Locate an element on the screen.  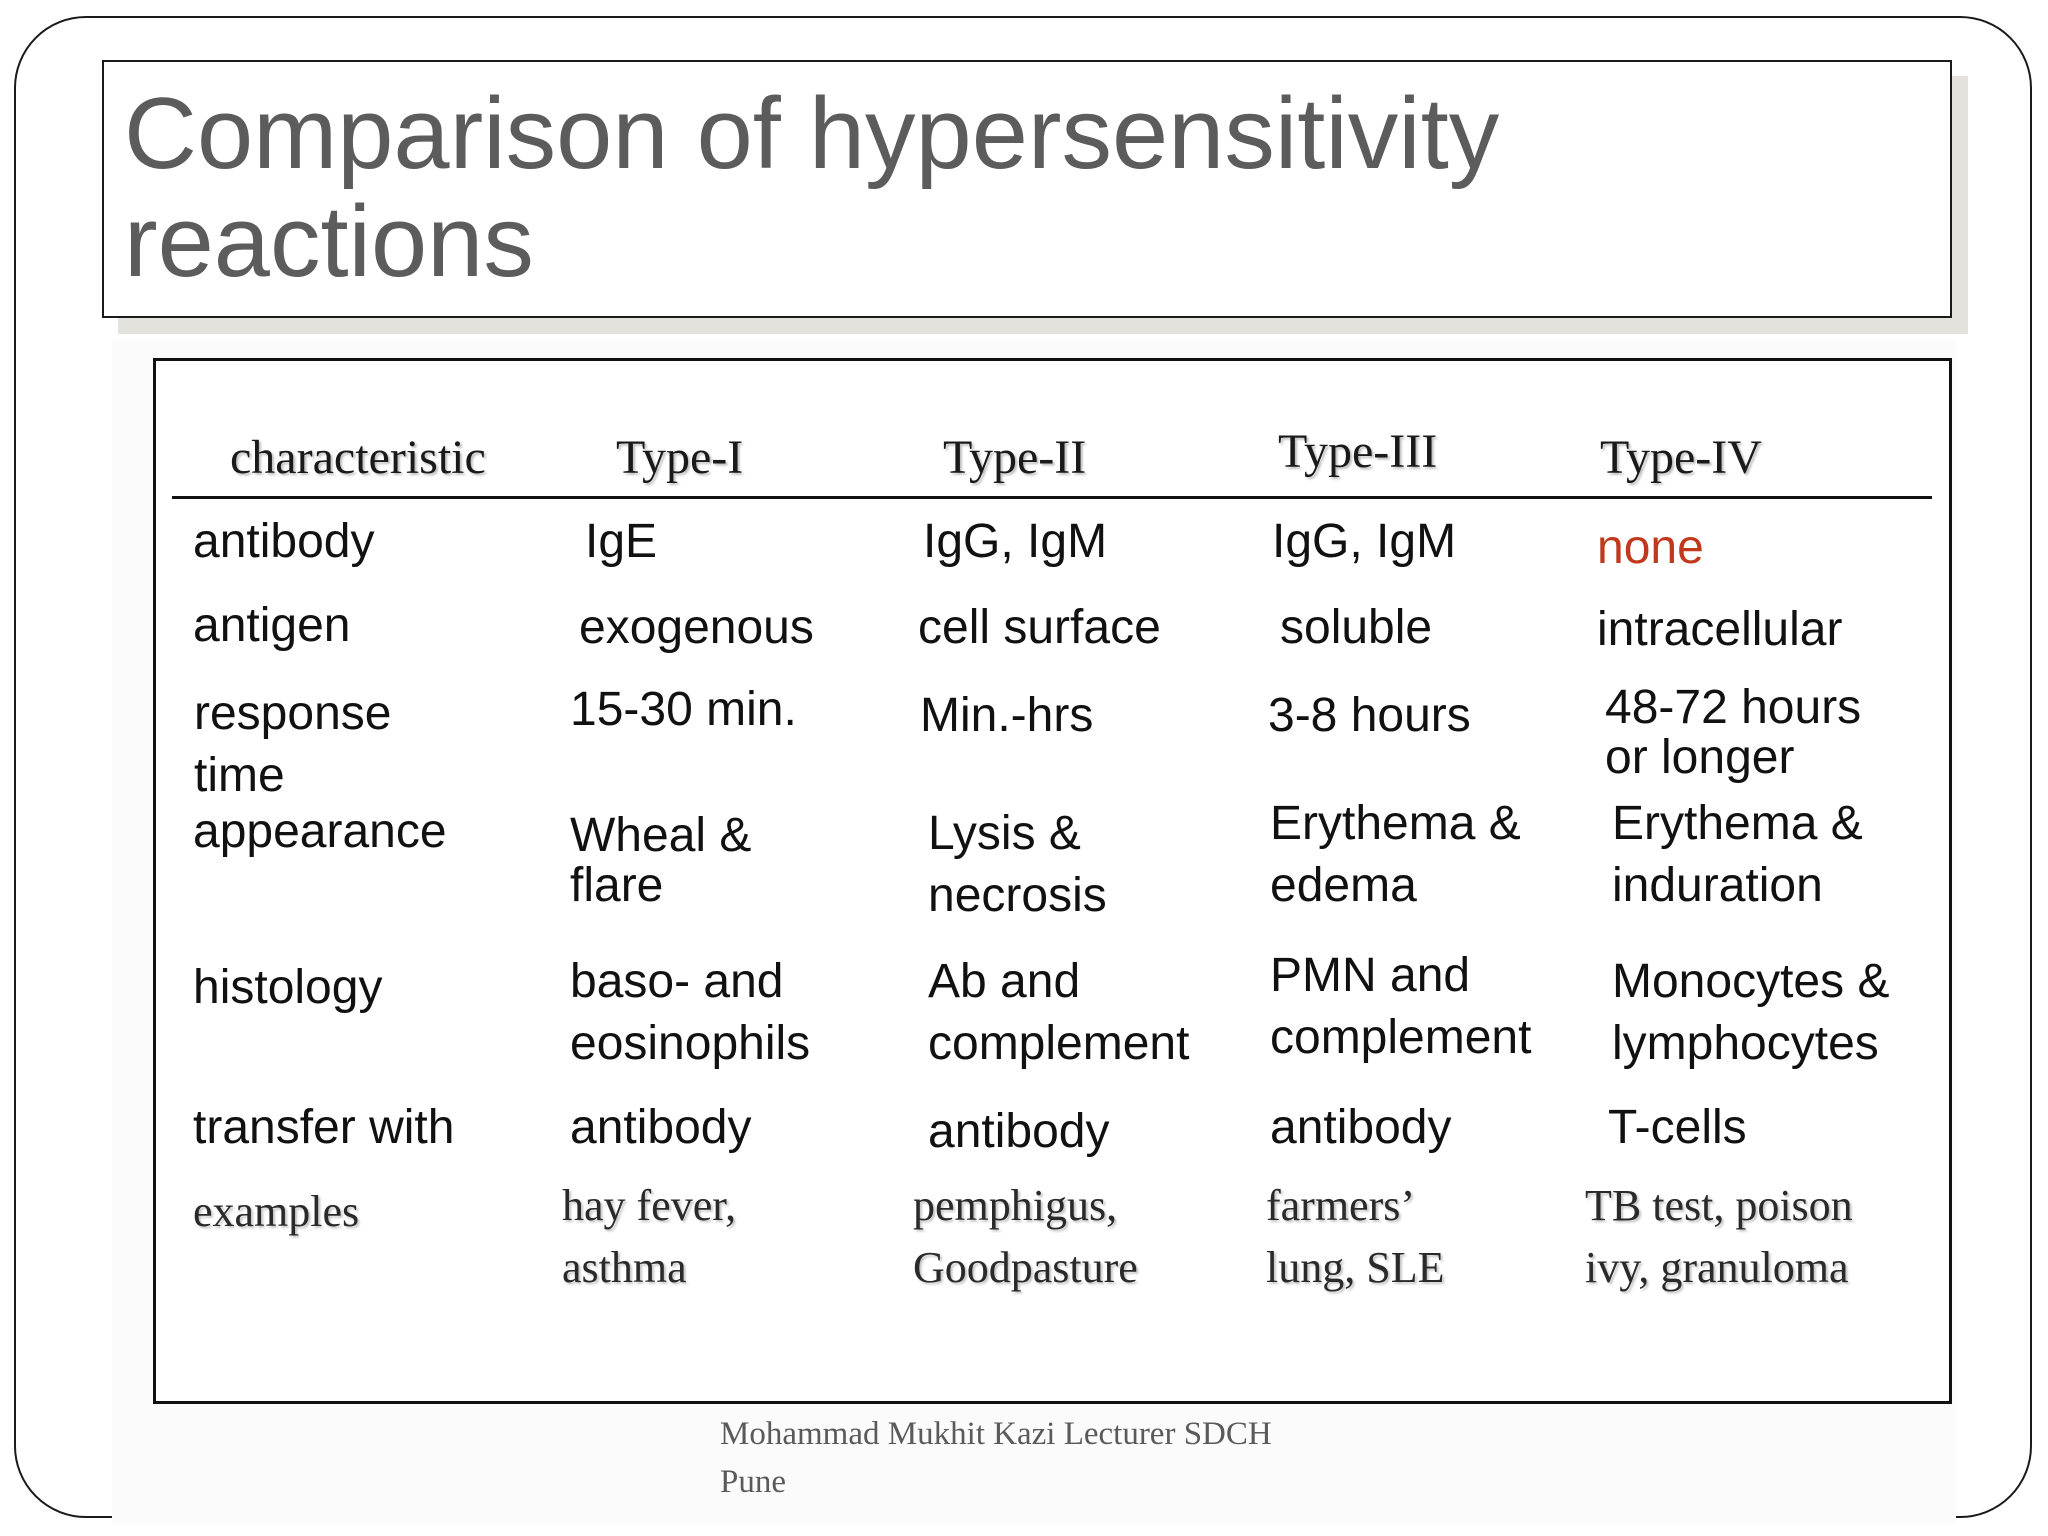
row-label-response-time: response time is located at coordinates (293, 744).